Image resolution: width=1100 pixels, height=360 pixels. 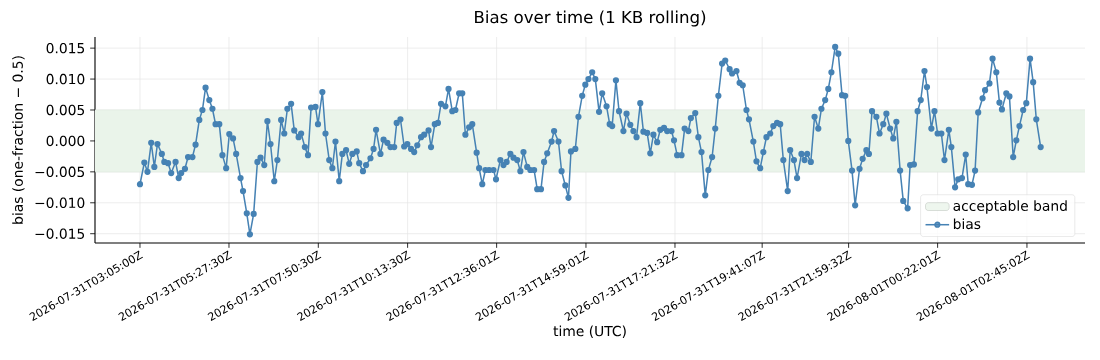 I want to click on y-tick-label: −0.015, so click(x=60, y=233).